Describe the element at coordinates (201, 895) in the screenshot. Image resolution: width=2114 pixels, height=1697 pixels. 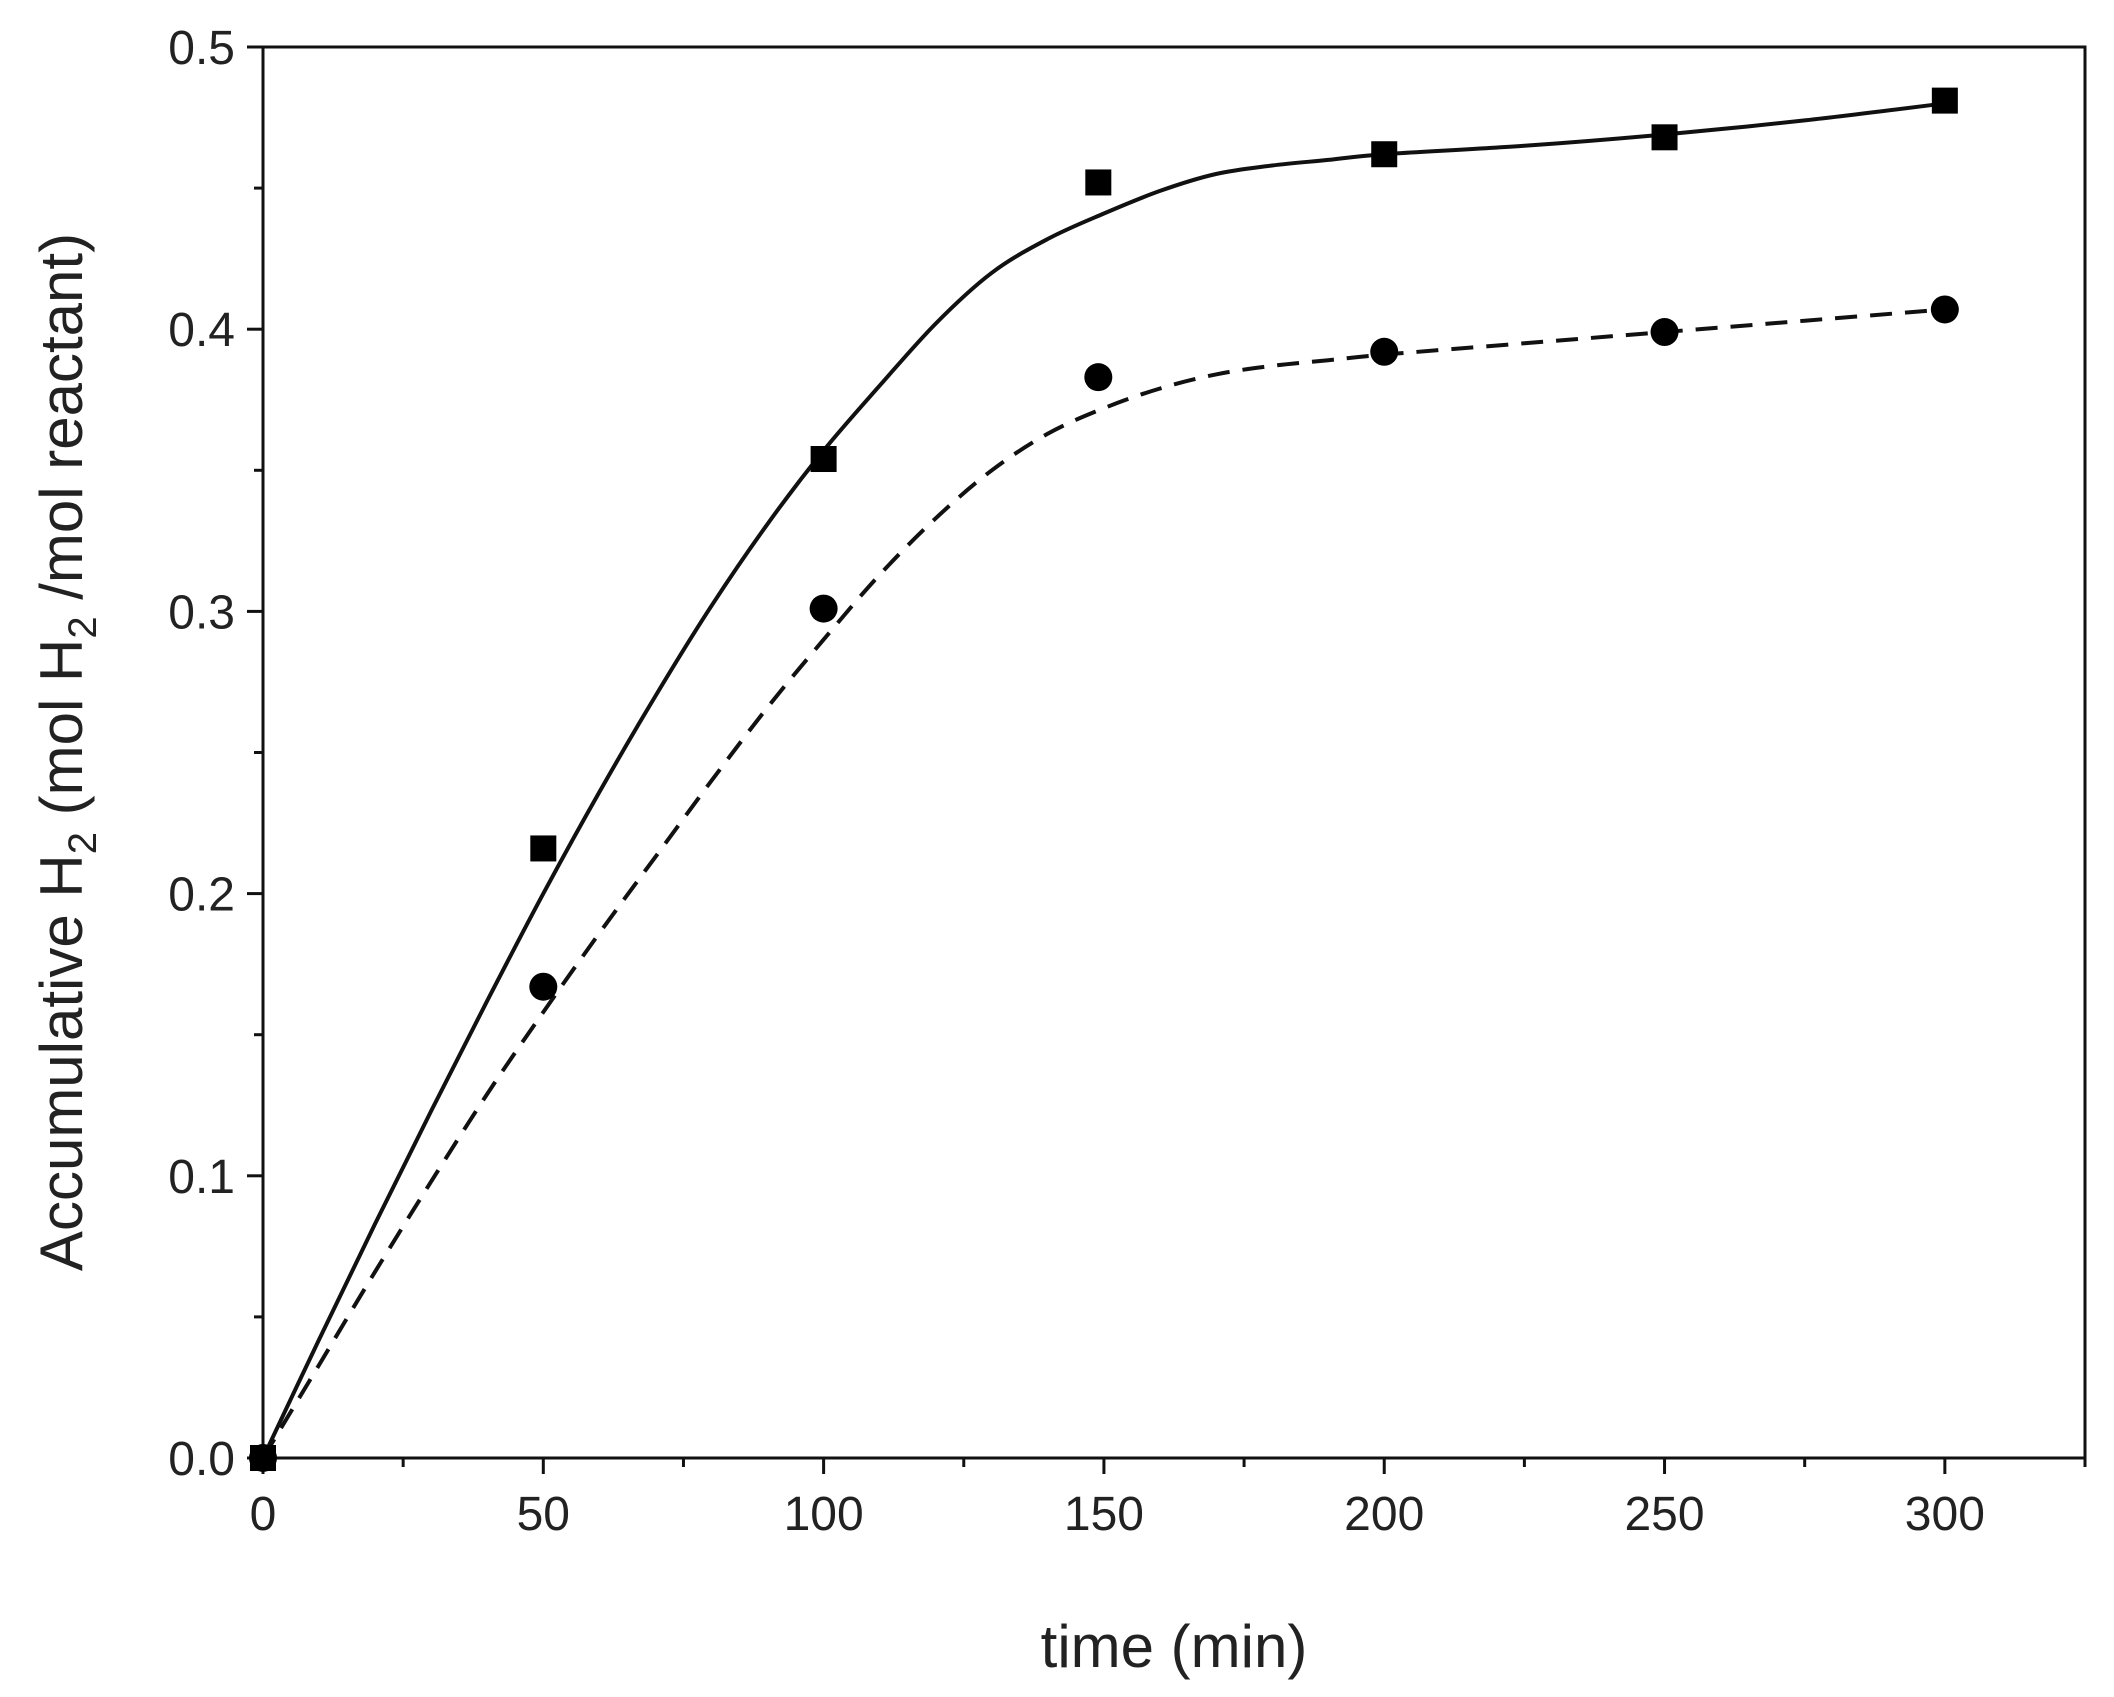
I see `y-tick-label: 0.2` at that location.